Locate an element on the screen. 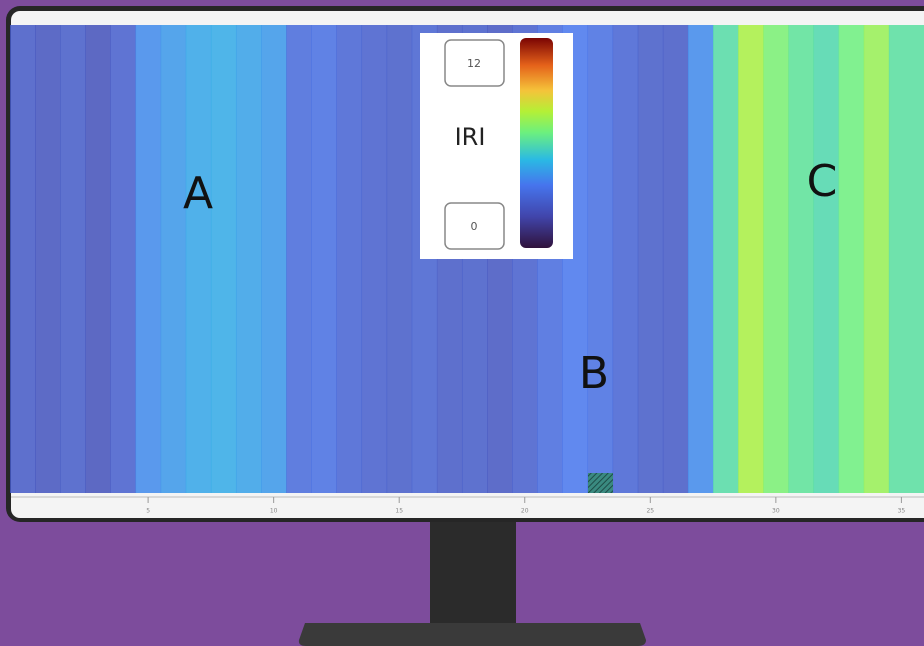  x-tick-label: 15 is located at coordinates (399, 511).